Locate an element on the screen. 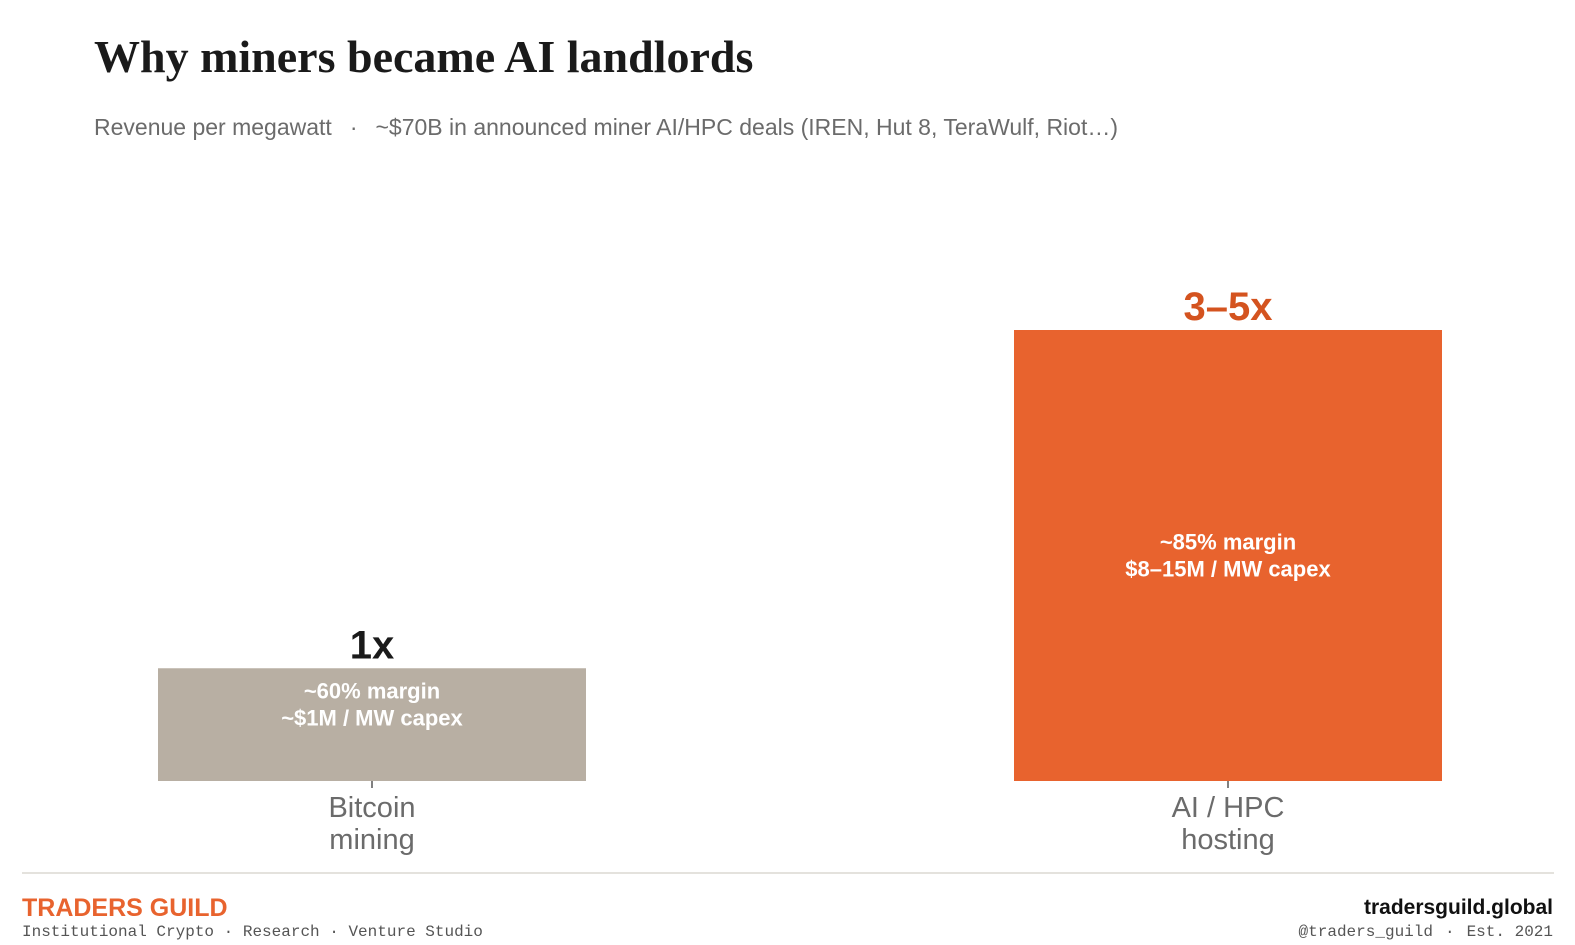  x-tick-label-1-line2: hosting is located at coordinates (1228, 840).